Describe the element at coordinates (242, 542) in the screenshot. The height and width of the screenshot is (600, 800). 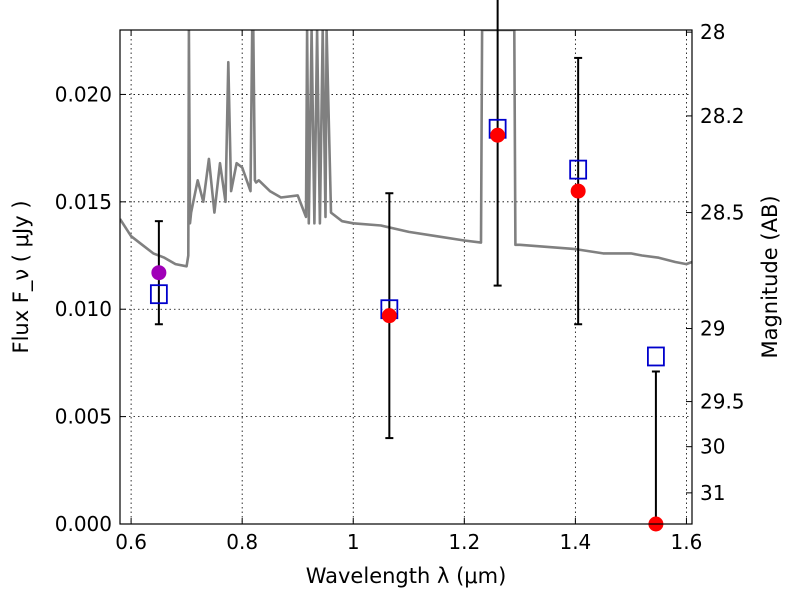
I see `x-tick-label: 0.8` at that location.